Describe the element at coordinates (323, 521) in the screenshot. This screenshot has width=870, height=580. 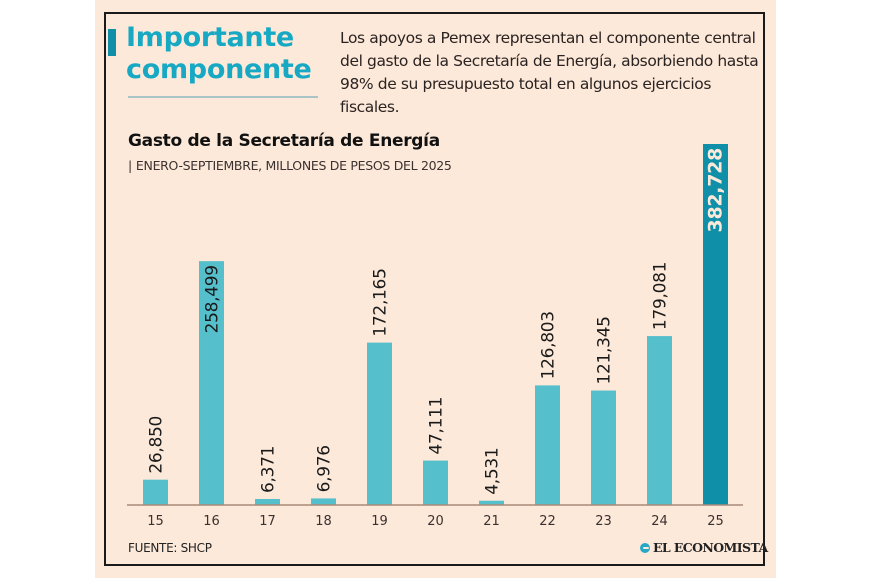
I see `x-tick-label-18: 18` at that location.